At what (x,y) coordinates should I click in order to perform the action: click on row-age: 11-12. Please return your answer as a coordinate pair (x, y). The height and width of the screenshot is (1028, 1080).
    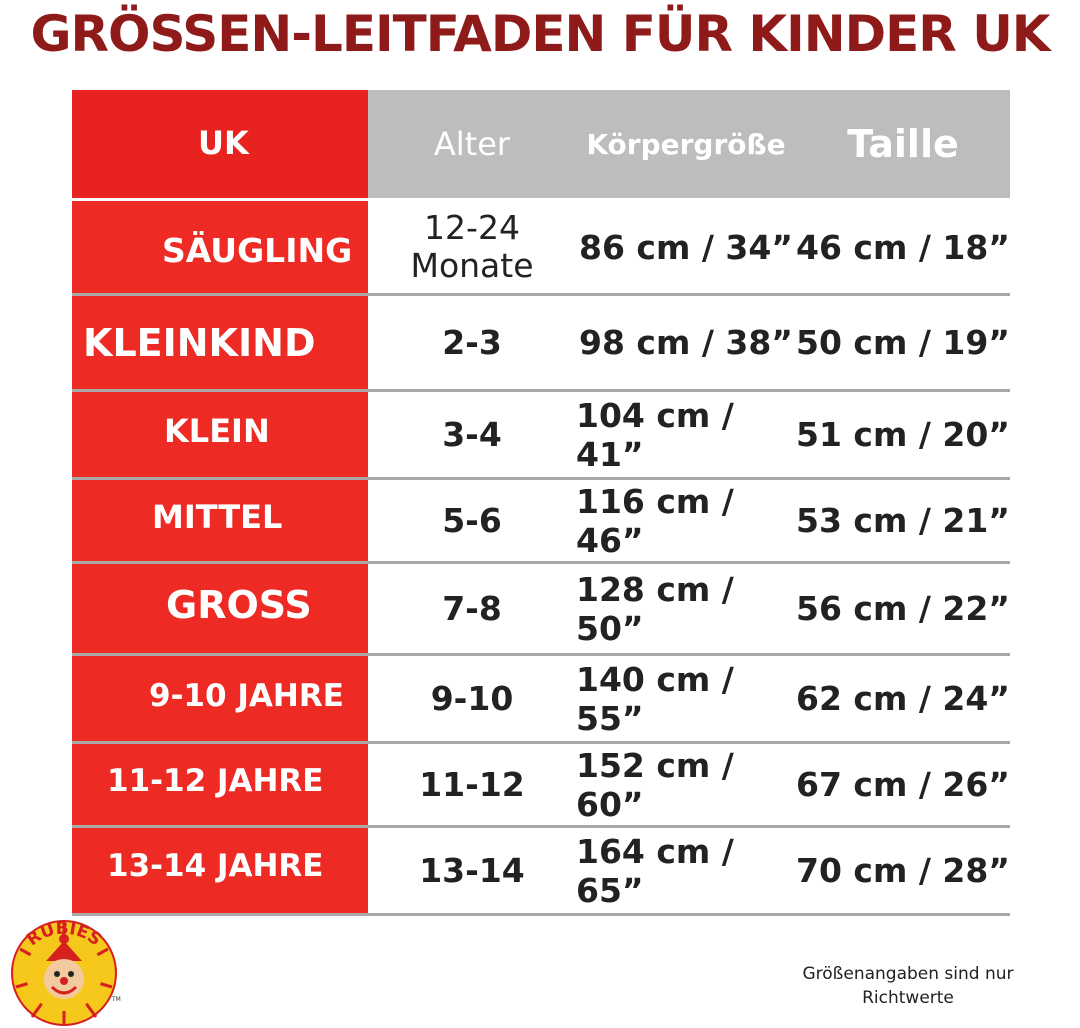
    Looking at the image, I should click on (472, 784).